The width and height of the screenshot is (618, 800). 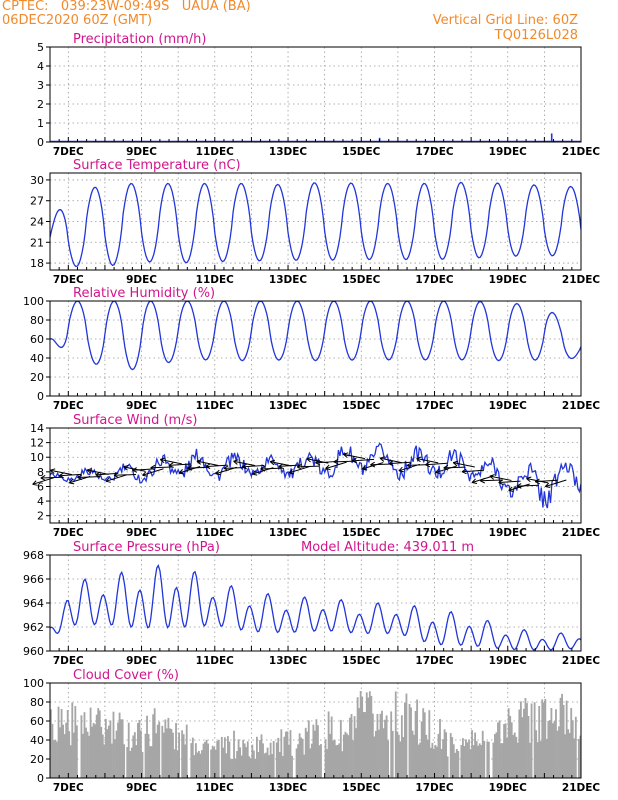 I want to click on pres-line, so click(x=315, y=607).